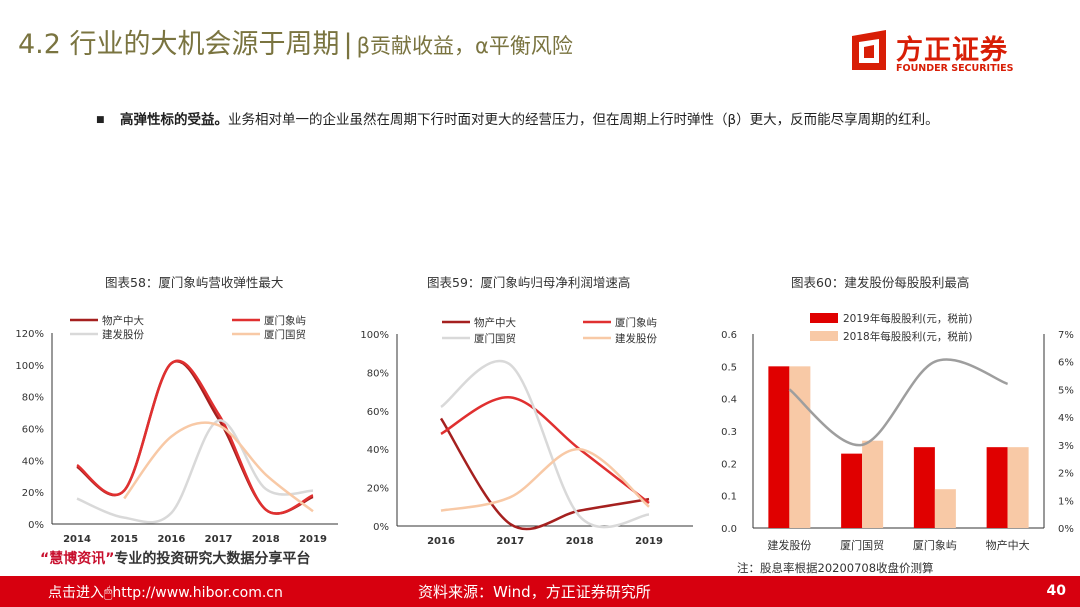  I want to click on chart59-y-tick: 40%, so click(378, 450).